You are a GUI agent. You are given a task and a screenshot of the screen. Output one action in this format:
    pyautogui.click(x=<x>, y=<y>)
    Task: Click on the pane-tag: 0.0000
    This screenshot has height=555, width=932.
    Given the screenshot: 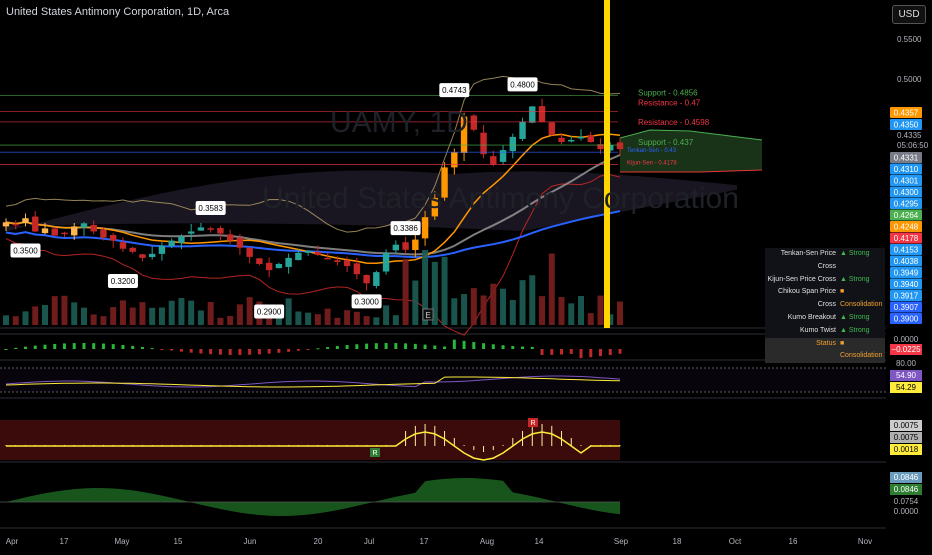 What is the action you would take?
    pyautogui.click(x=906, y=339)
    